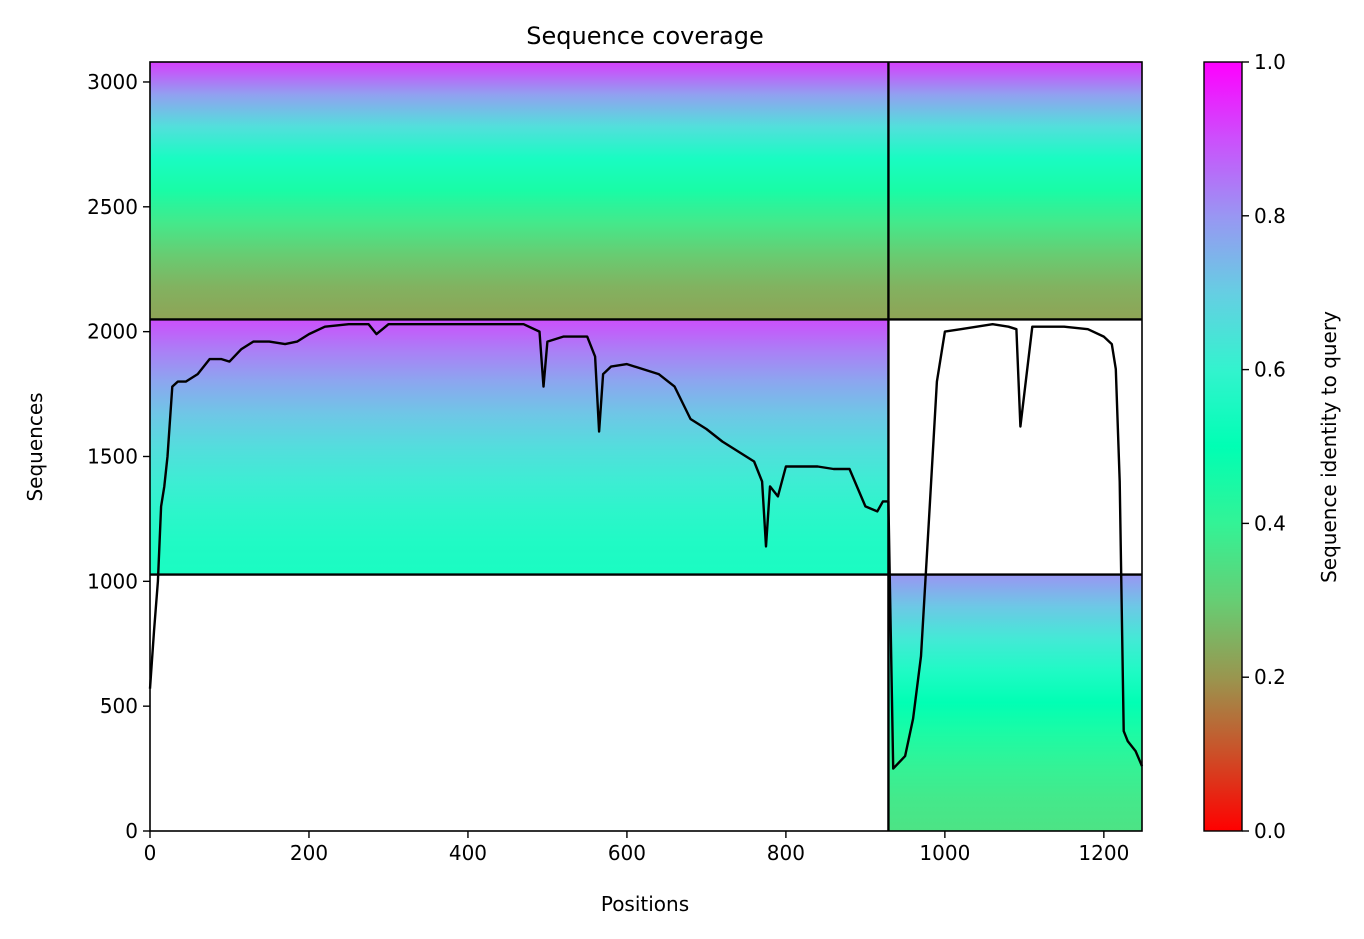 This screenshot has width=1364, height=939. I want to click on x-tick-label: 200, so click(309, 853).